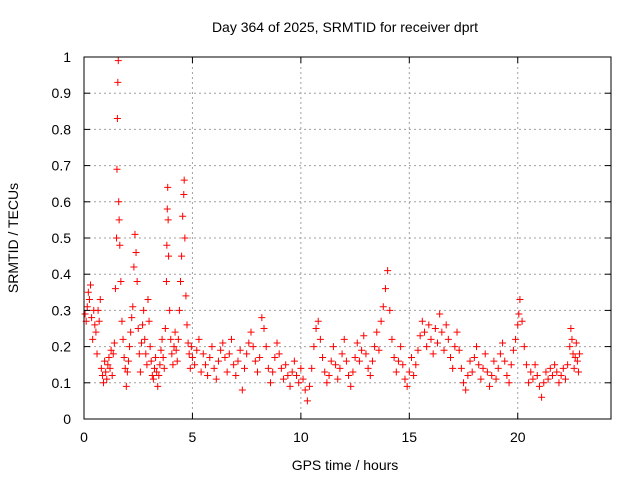 The image size is (640, 480). I want to click on y-tick-label: 1, so click(67, 57).